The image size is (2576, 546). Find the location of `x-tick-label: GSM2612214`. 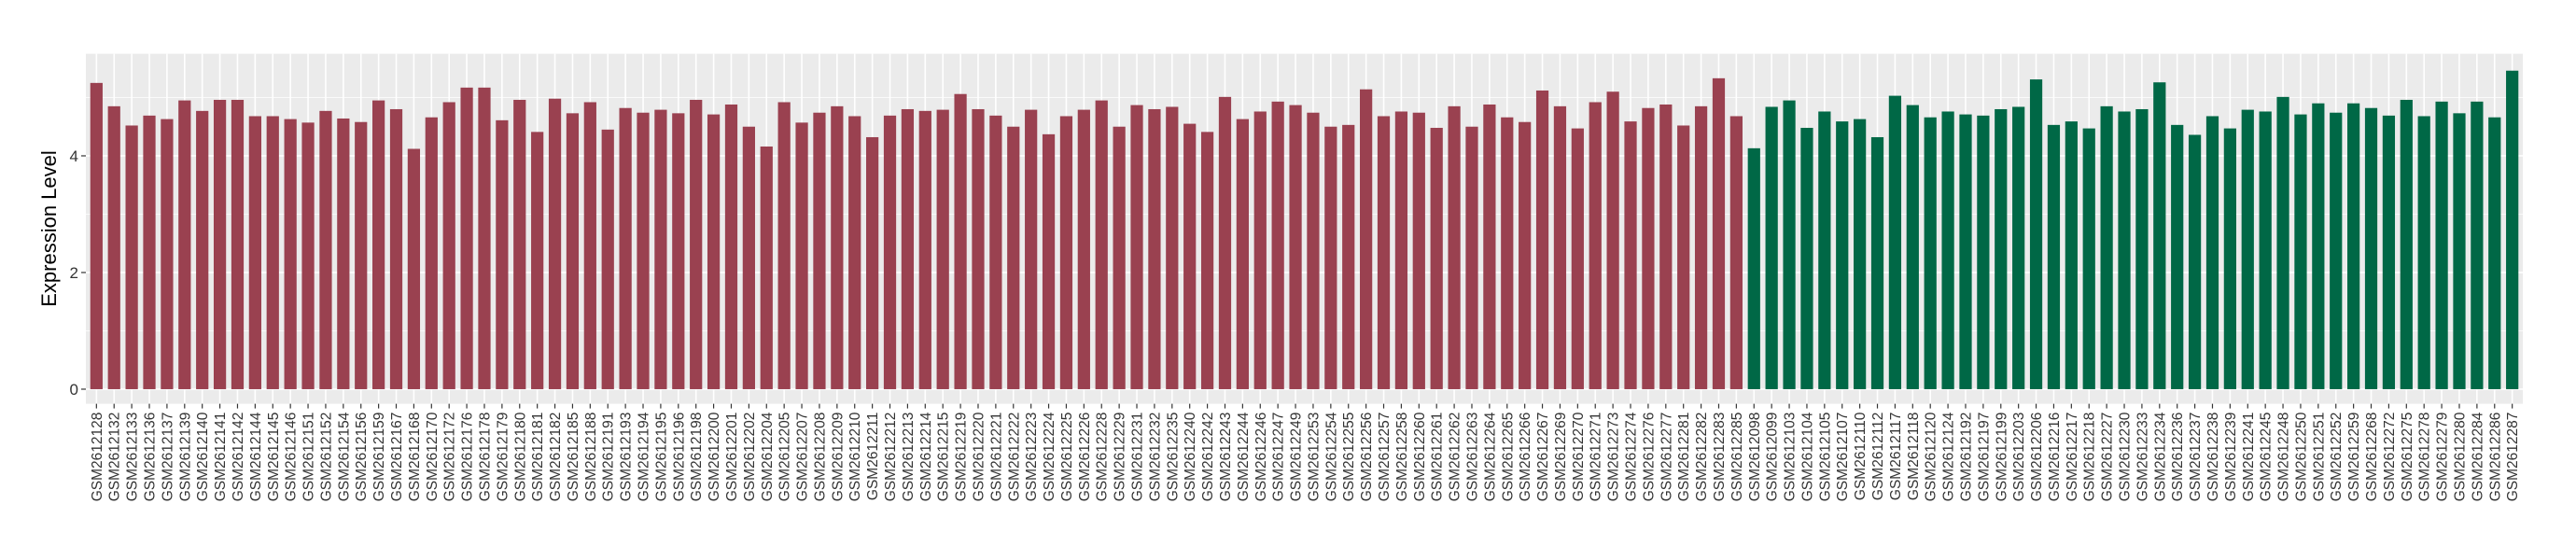

x-tick-label: GSM2612214 is located at coordinates (926, 456).